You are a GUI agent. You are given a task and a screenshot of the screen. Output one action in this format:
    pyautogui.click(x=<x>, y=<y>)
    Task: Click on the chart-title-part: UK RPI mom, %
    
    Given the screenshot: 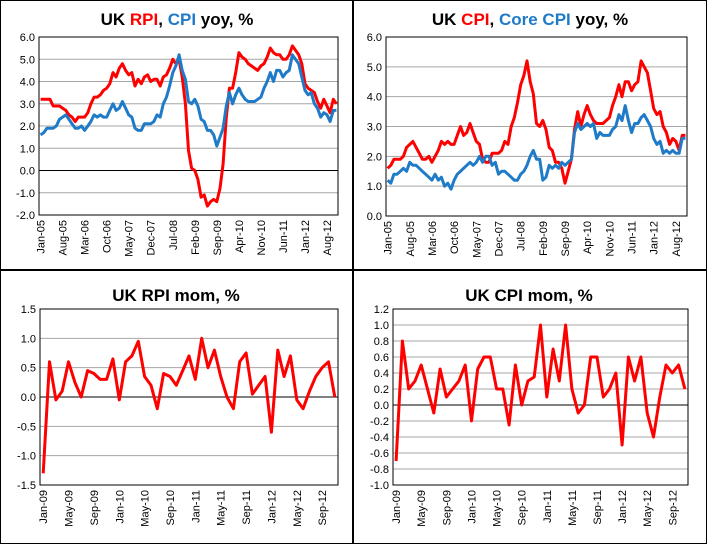 What is the action you would take?
    pyautogui.click(x=176, y=295)
    